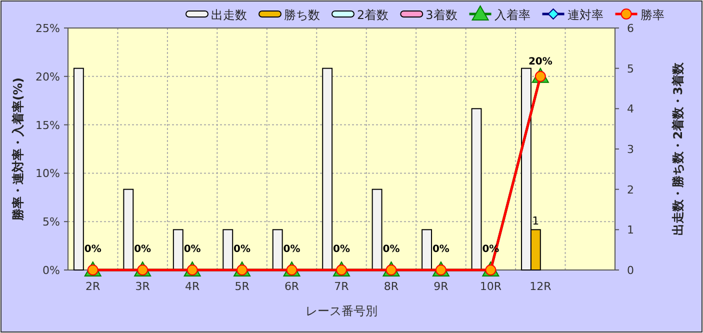 The height and width of the screenshot is (333, 703). What do you see at coordinates (630, 28) in the screenshot?
I see `y2-tick-label: 6` at bounding box center [630, 28].